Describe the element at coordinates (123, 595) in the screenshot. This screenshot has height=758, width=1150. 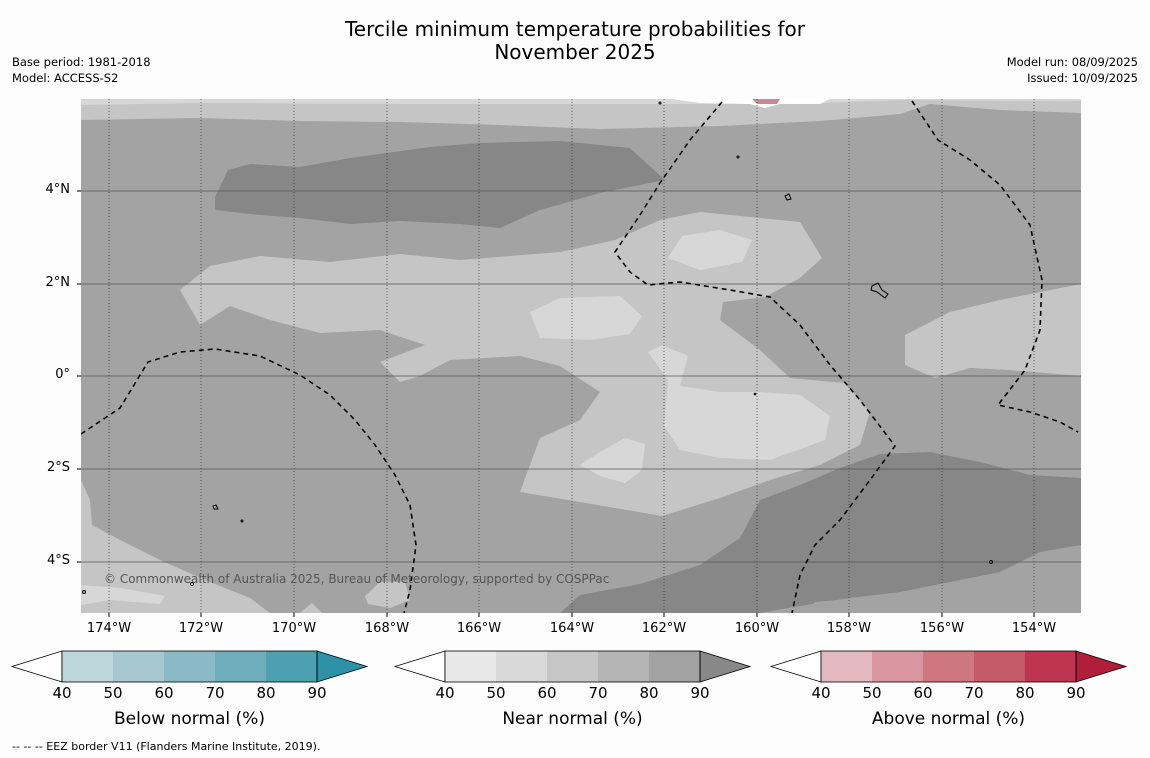
I see `near-normal-50-60-southwest` at that location.